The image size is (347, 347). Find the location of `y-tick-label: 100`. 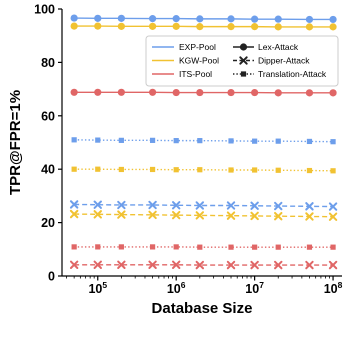

y-tick-label: 100 is located at coordinates (44, 10).